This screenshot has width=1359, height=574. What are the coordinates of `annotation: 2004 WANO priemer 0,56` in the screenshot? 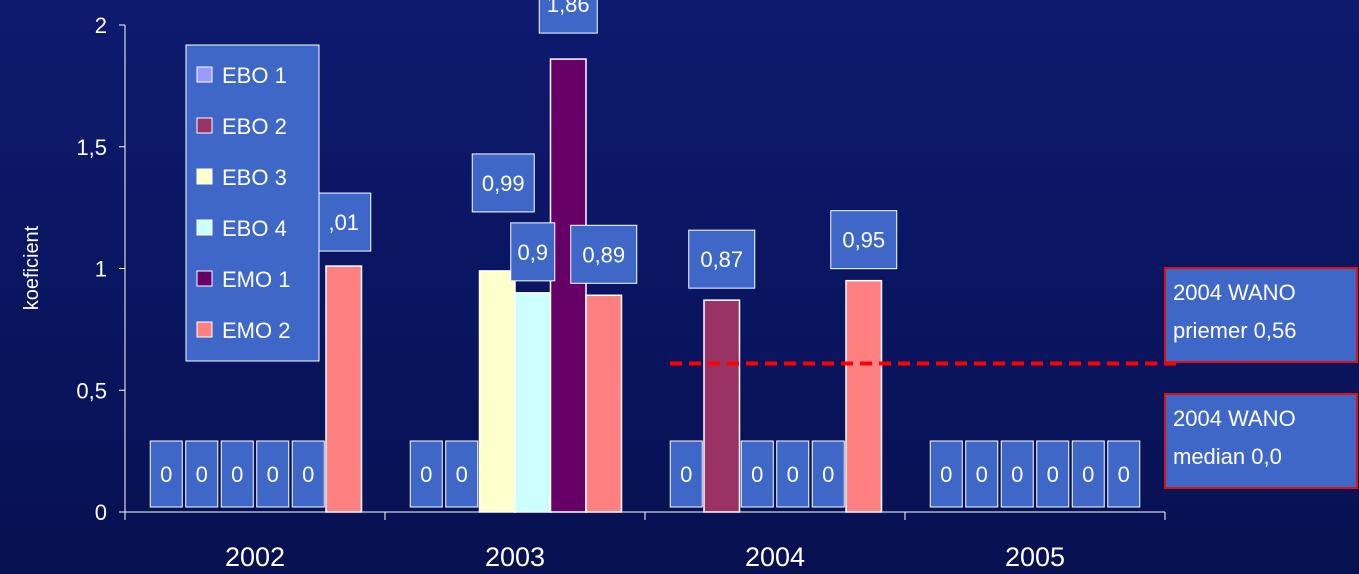 It's located at (1261, 315).